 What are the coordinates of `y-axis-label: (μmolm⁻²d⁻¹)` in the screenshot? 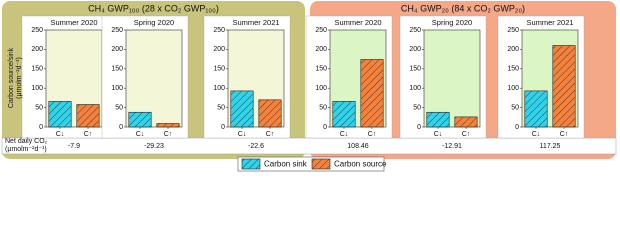 It's located at (19, 78).